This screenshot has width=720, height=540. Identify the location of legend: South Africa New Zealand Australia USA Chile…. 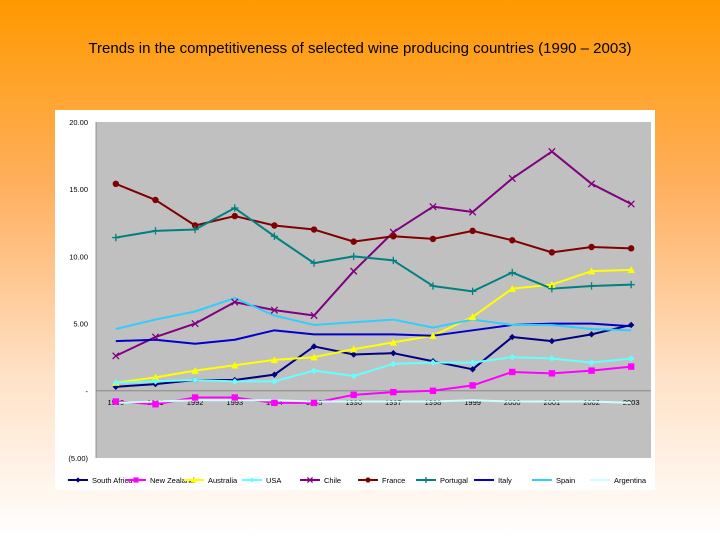
(357, 480).